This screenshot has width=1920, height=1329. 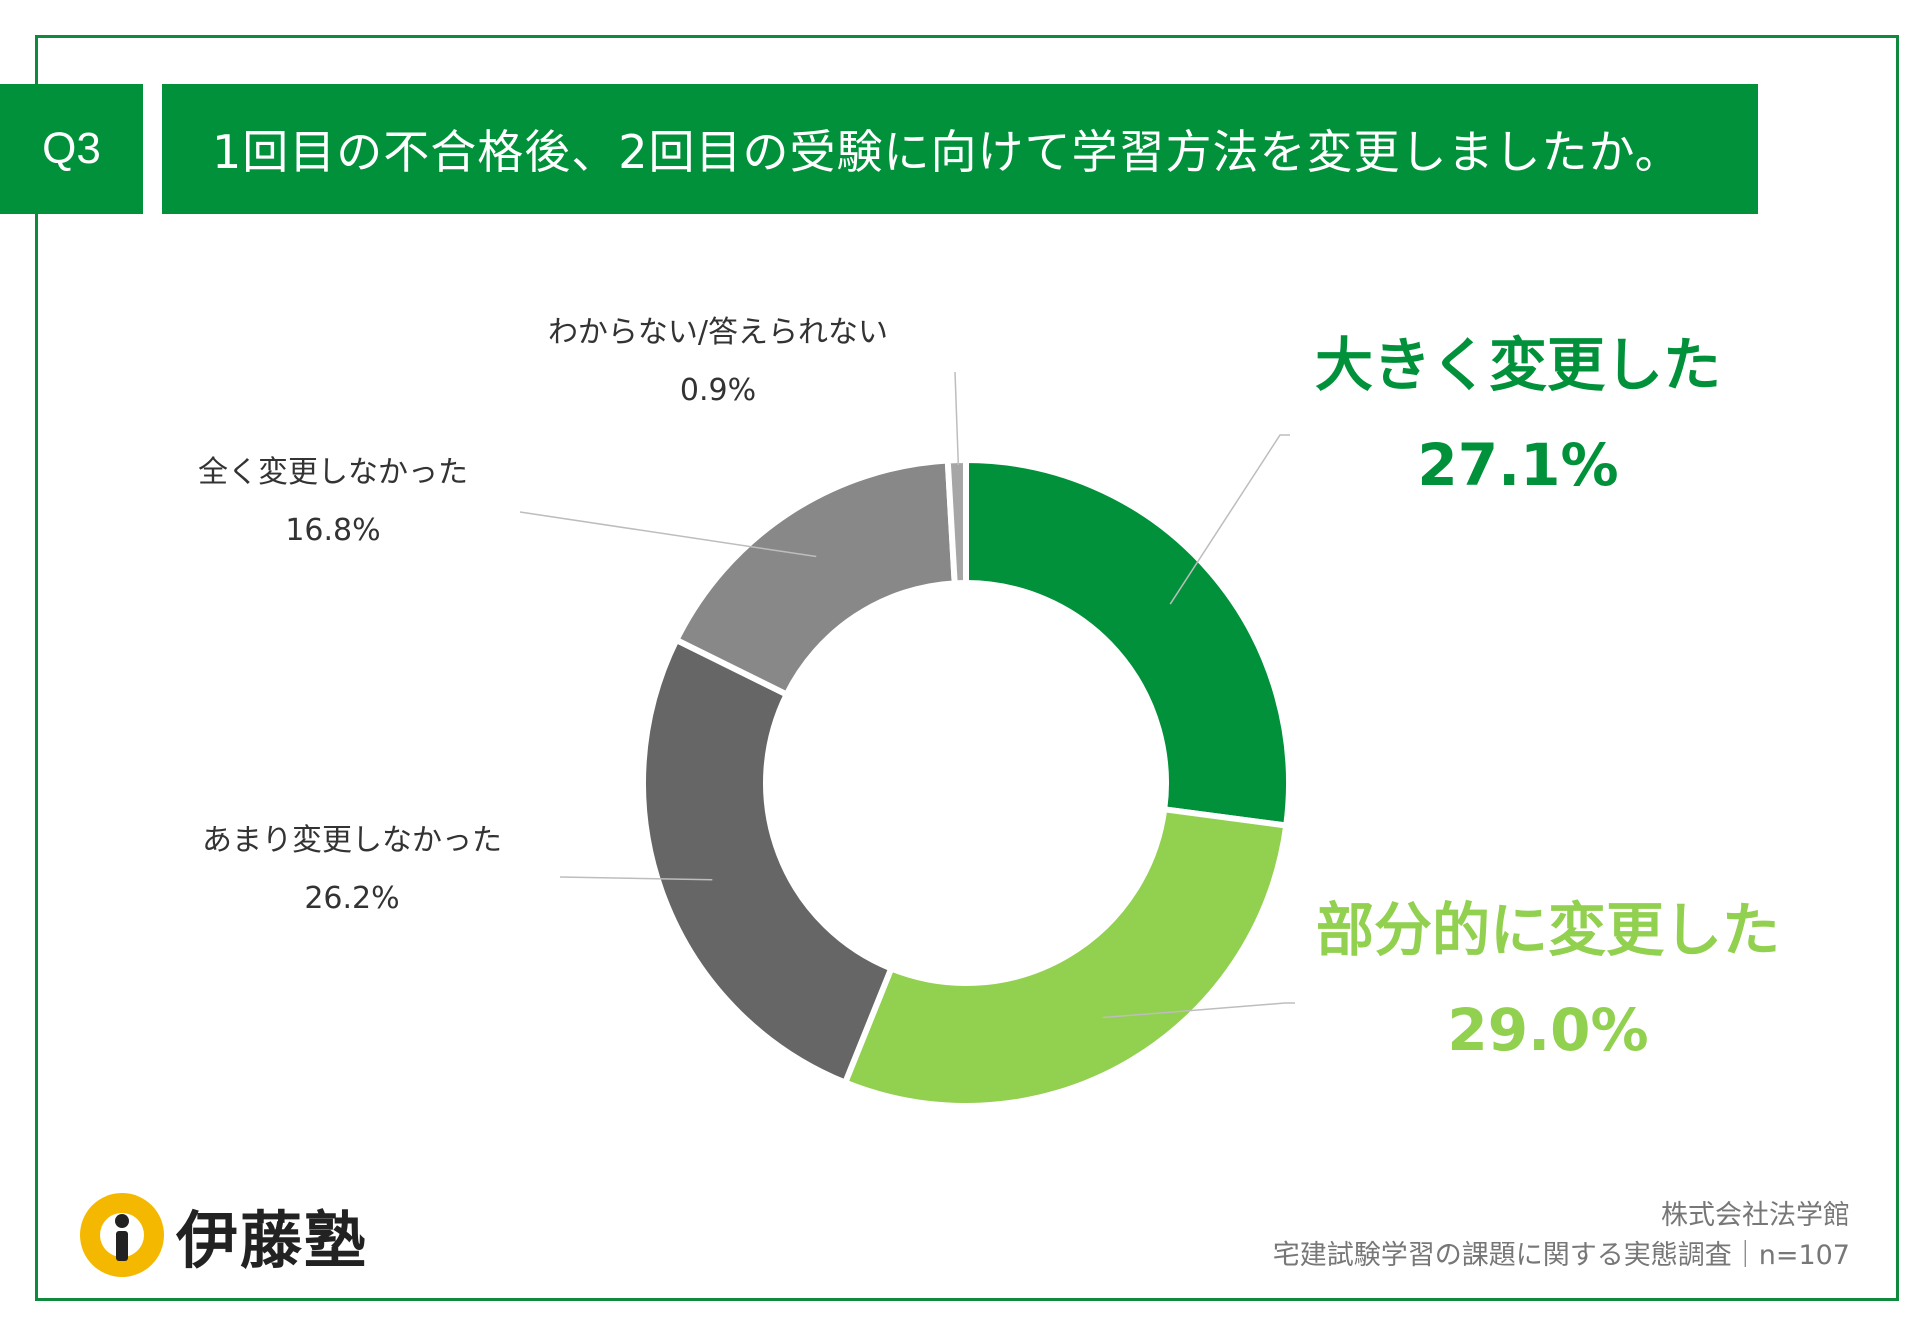 What do you see at coordinates (71, 149) in the screenshot?
I see `question-number-badge: Q3` at bounding box center [71, 149].